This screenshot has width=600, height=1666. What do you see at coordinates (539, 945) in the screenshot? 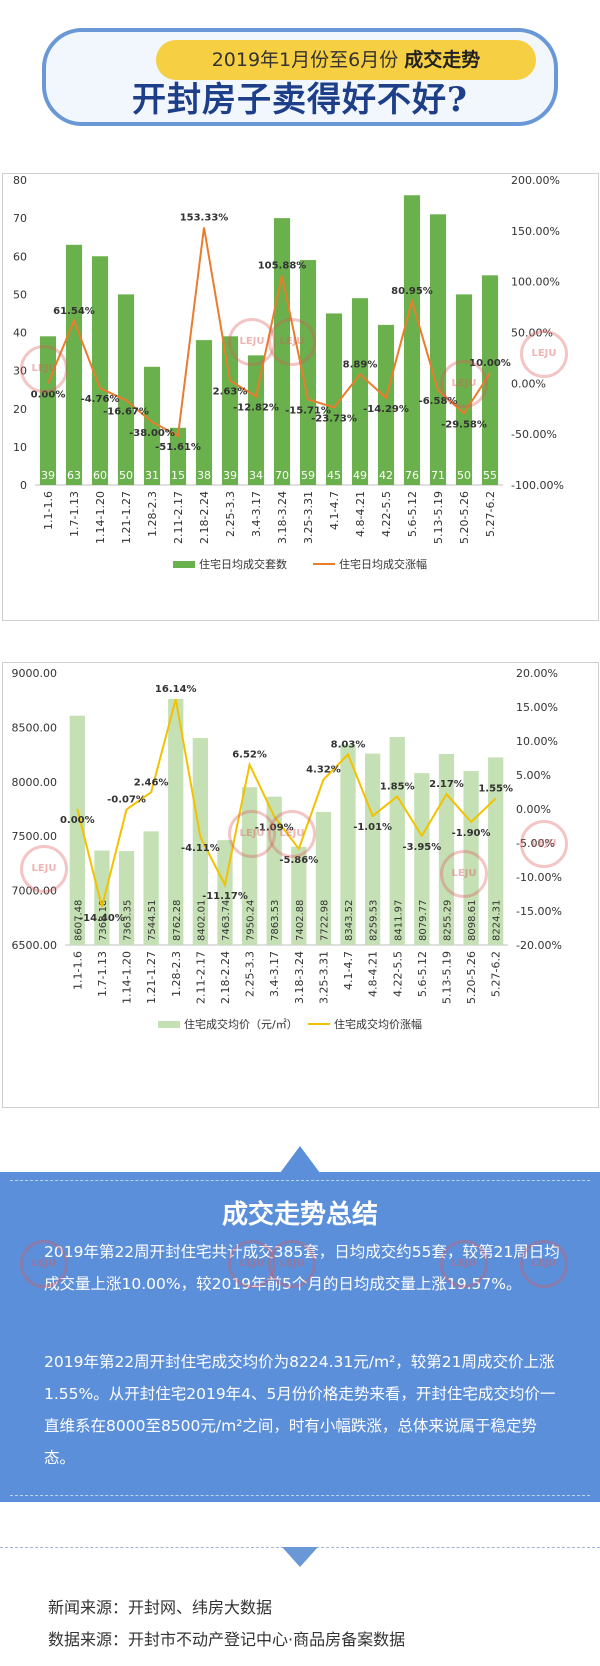
I see `y2-tick-label: -20.00%` at bounding box center [539, 945].